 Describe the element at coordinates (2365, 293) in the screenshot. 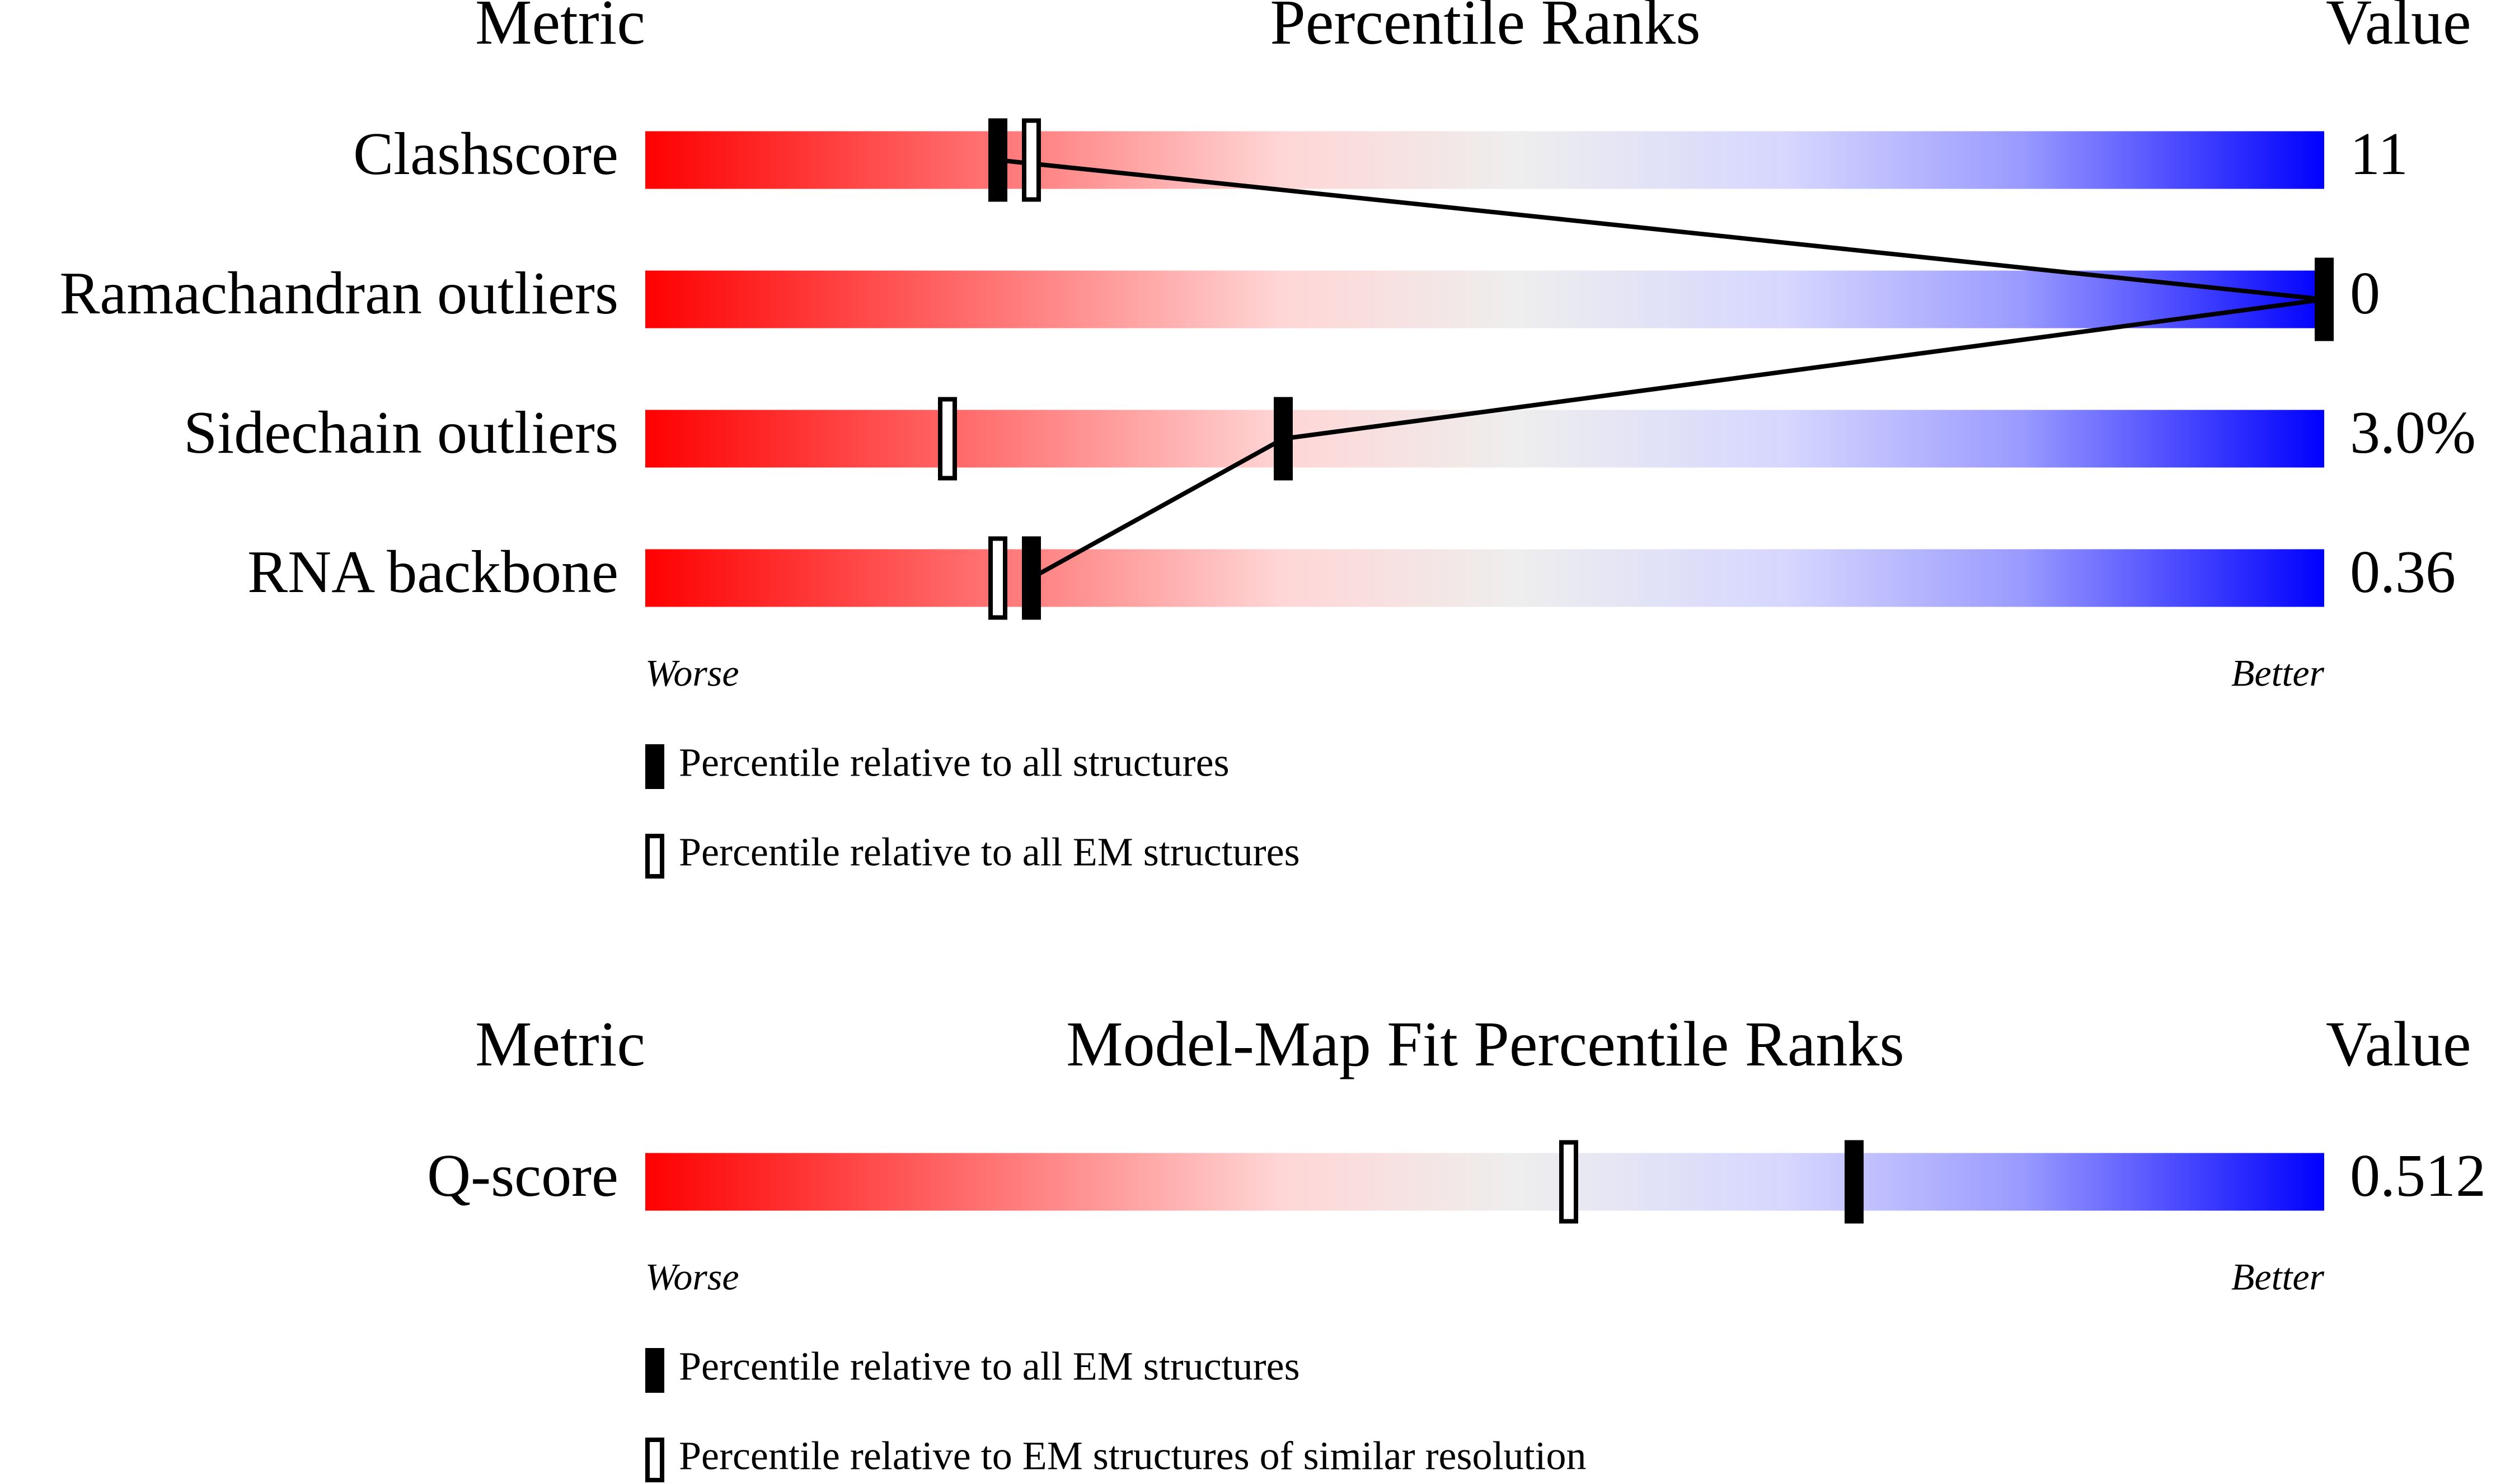

I see `metric-value: 0` at that location.